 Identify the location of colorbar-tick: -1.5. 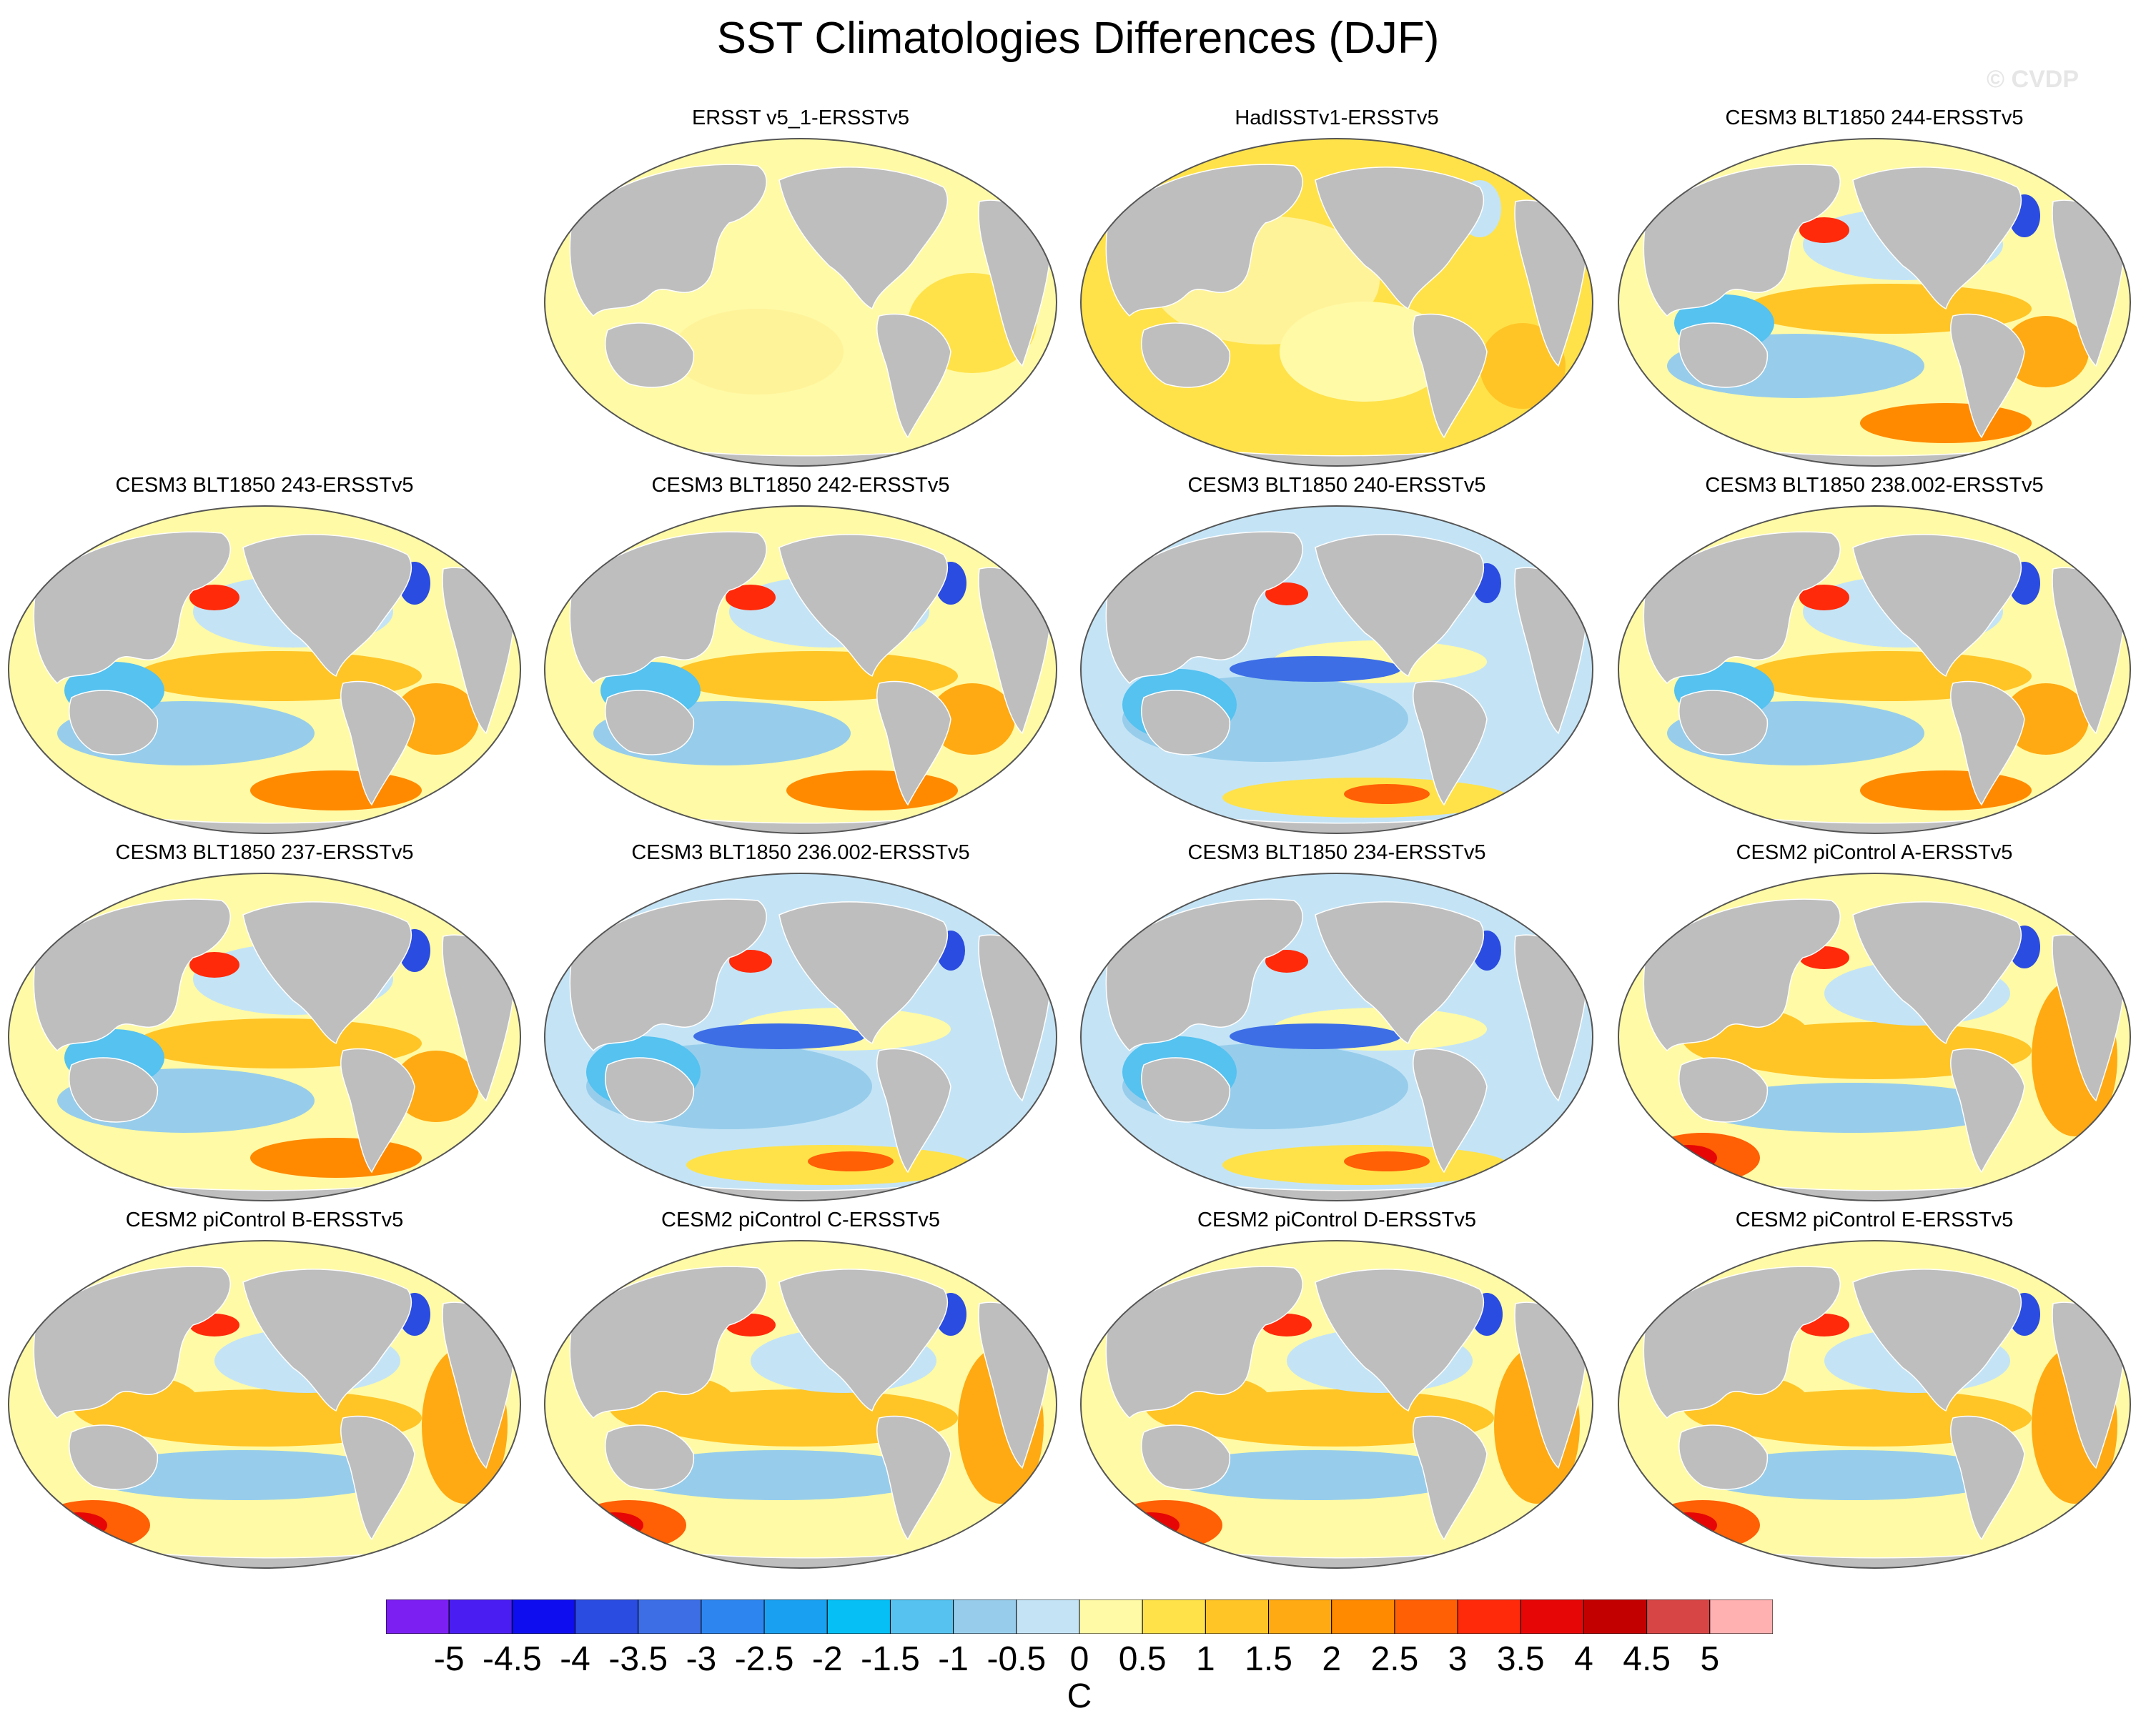
(890, 1659).